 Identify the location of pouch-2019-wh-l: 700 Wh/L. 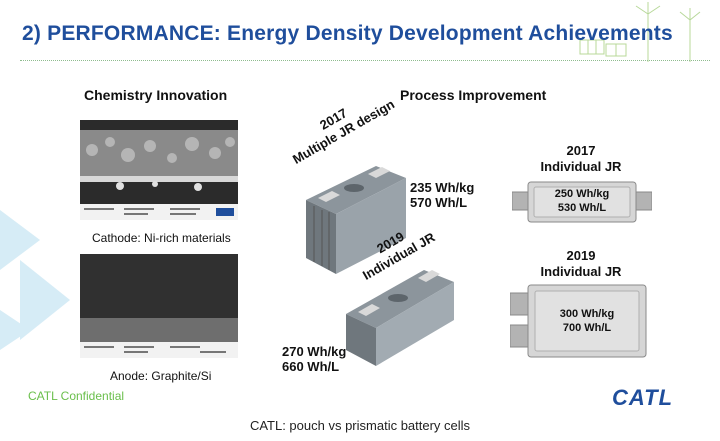
(587, 328).